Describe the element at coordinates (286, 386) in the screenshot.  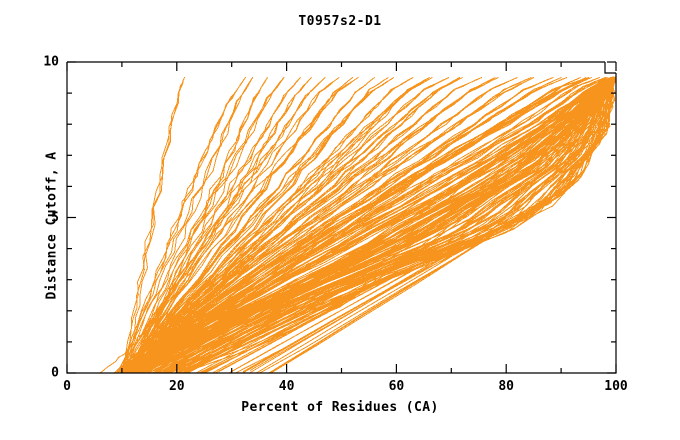
I see `x-tick-label: 40` at that location.